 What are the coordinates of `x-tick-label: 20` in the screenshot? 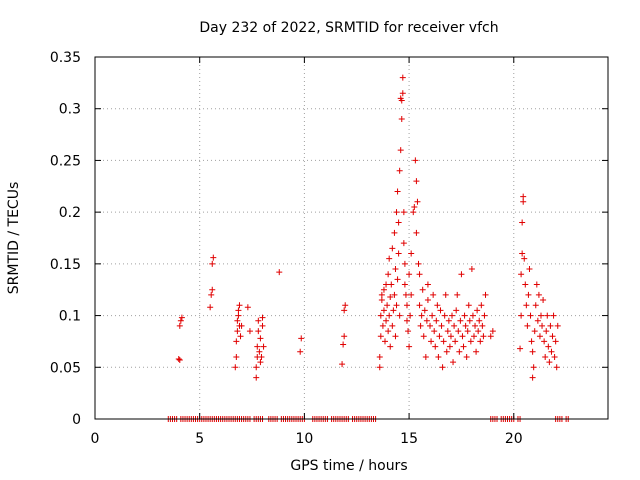 It's located at (514, 439).